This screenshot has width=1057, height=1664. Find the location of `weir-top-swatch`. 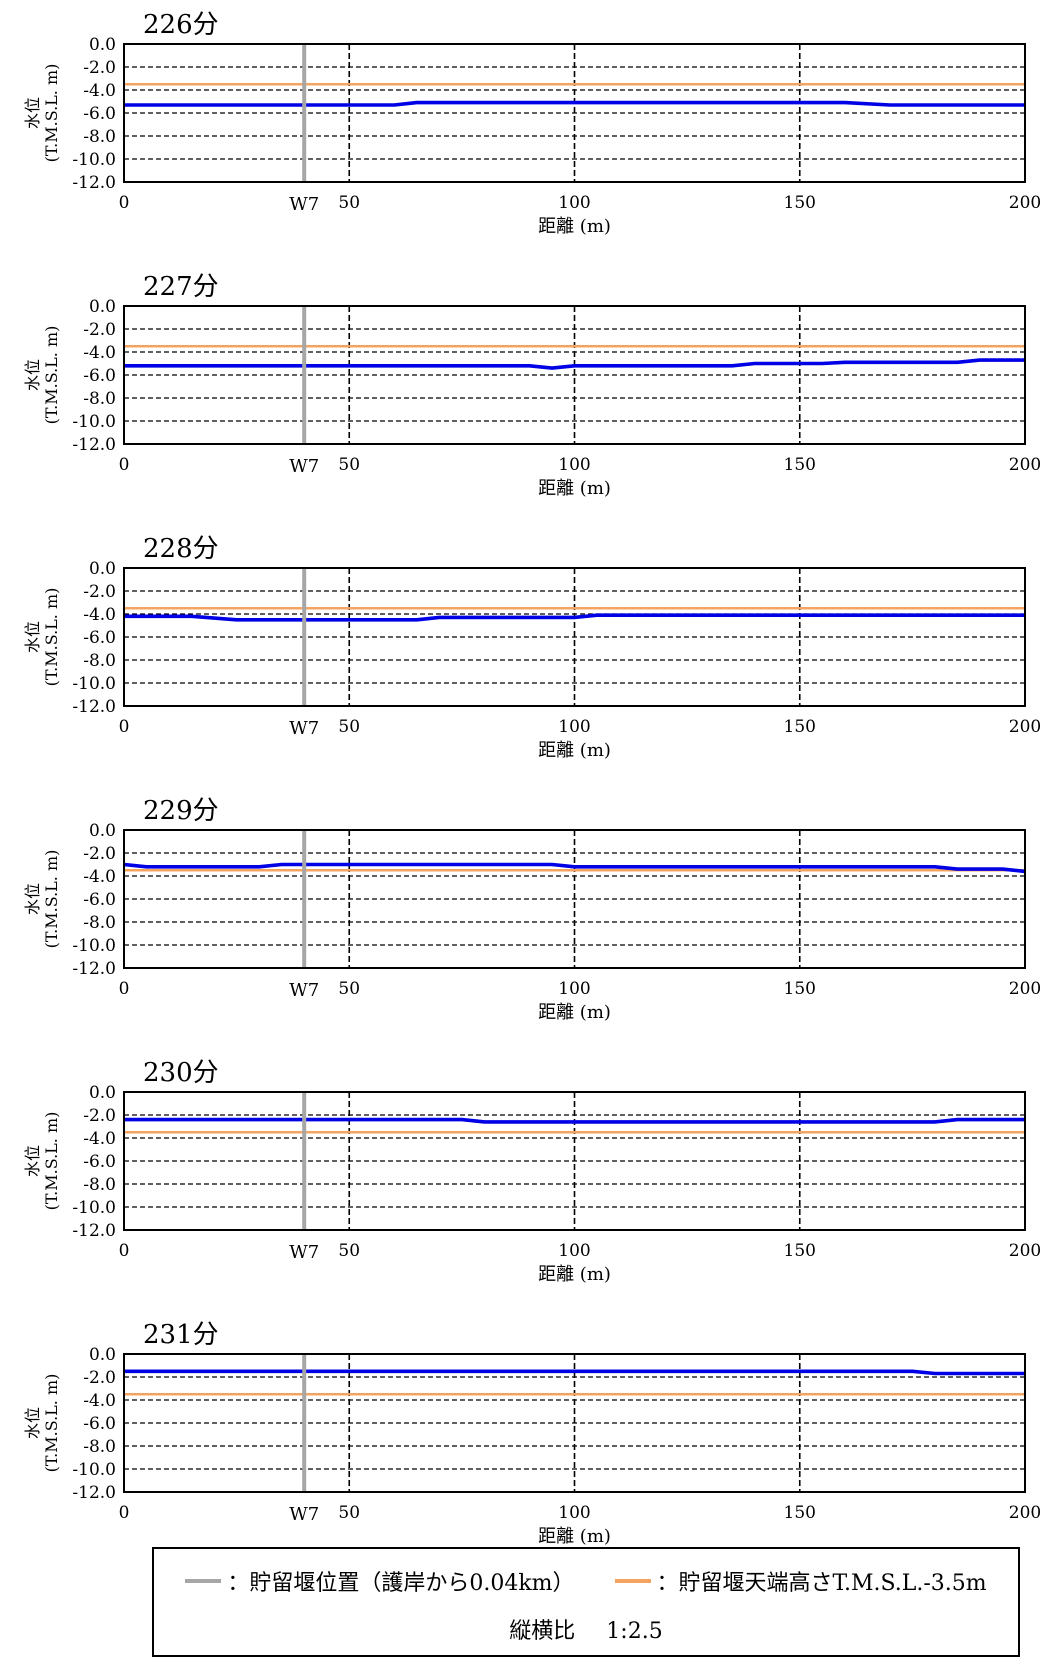

weir-top-swatch is located at coordinates (632, 1581).